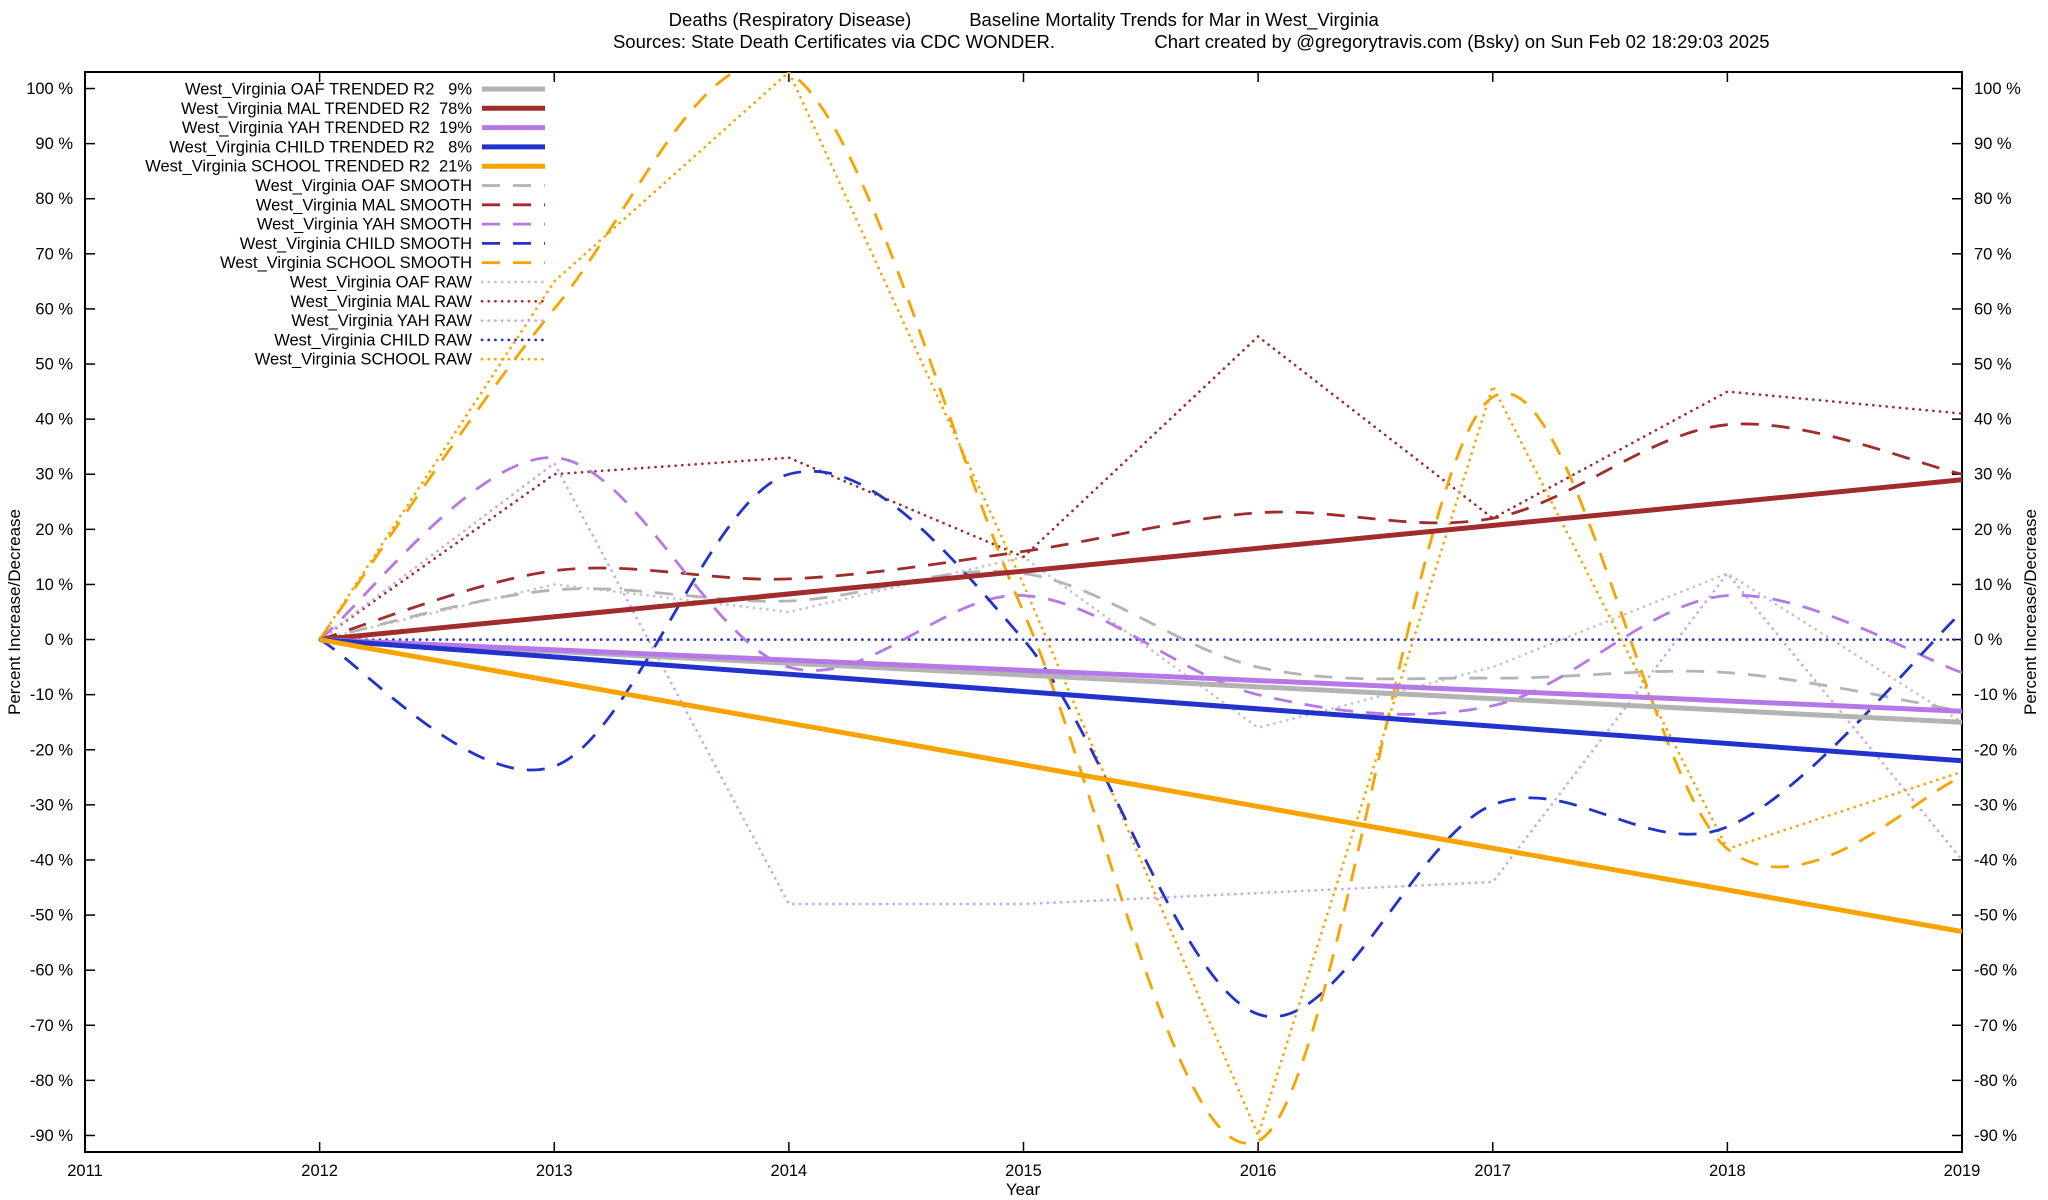 This screenshot has width=2048, height=1200. What do you see at coordinates (84, 1171) in the screenshot?
I see `x-tick-label: 2011` at bounding box center [84, 1171].